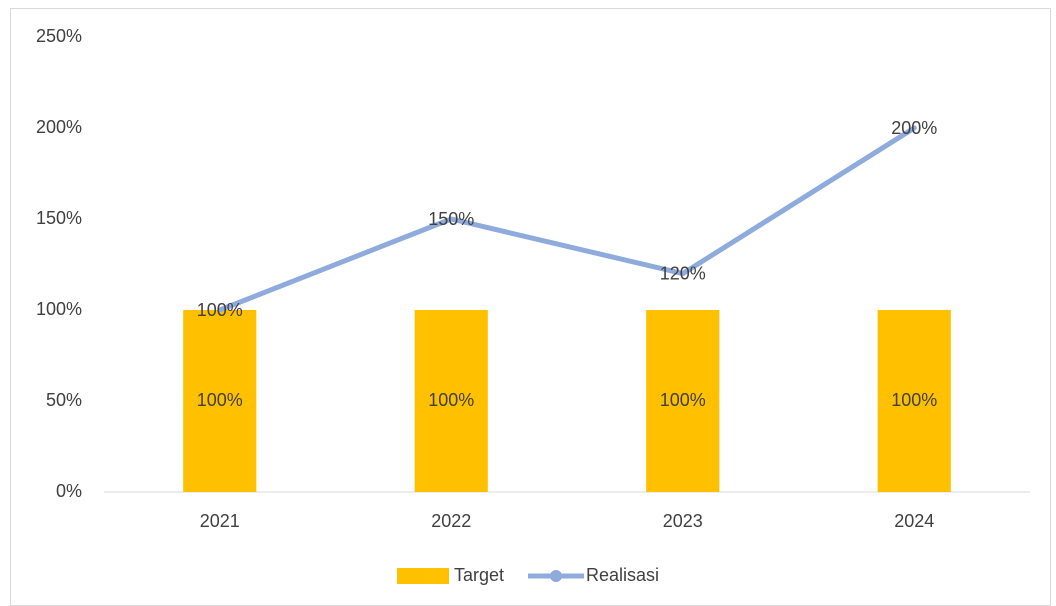 The image size is (1056, 606). I want to click on y-tick-label: 0%, so click(69, 491).